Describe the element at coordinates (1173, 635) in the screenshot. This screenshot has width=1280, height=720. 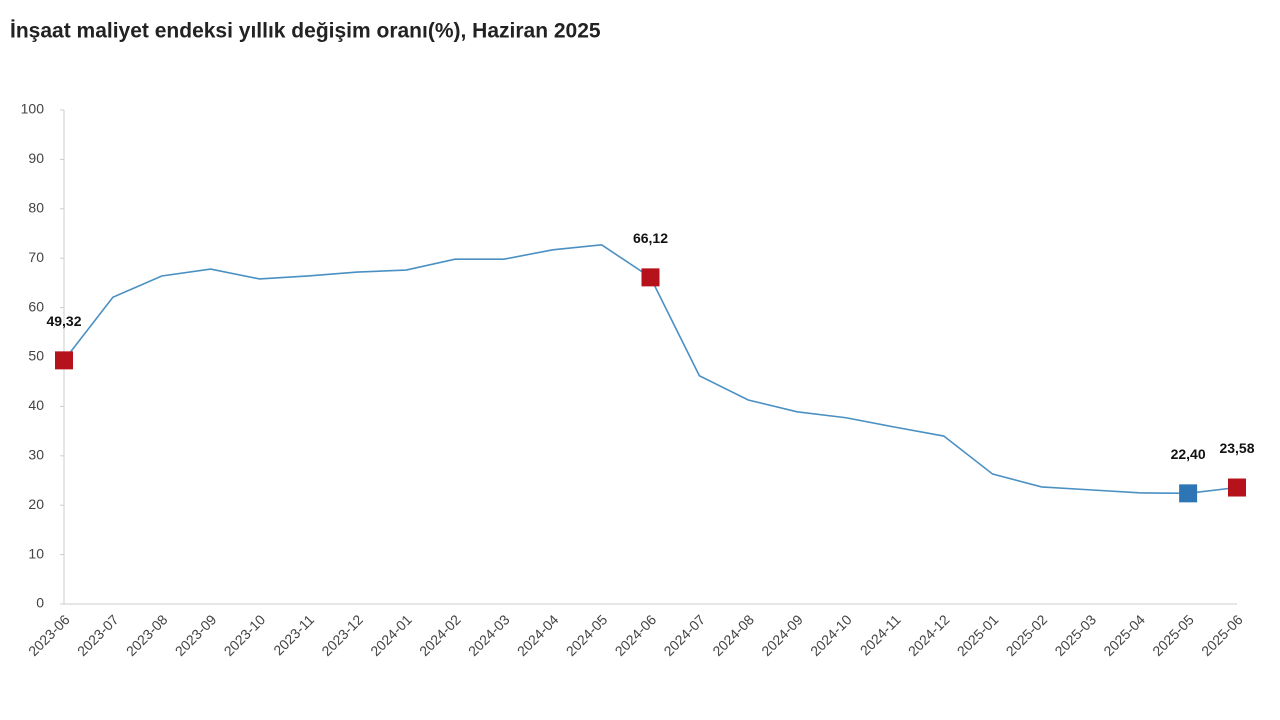
I see `x-tick-label: 2025-05` at that location.